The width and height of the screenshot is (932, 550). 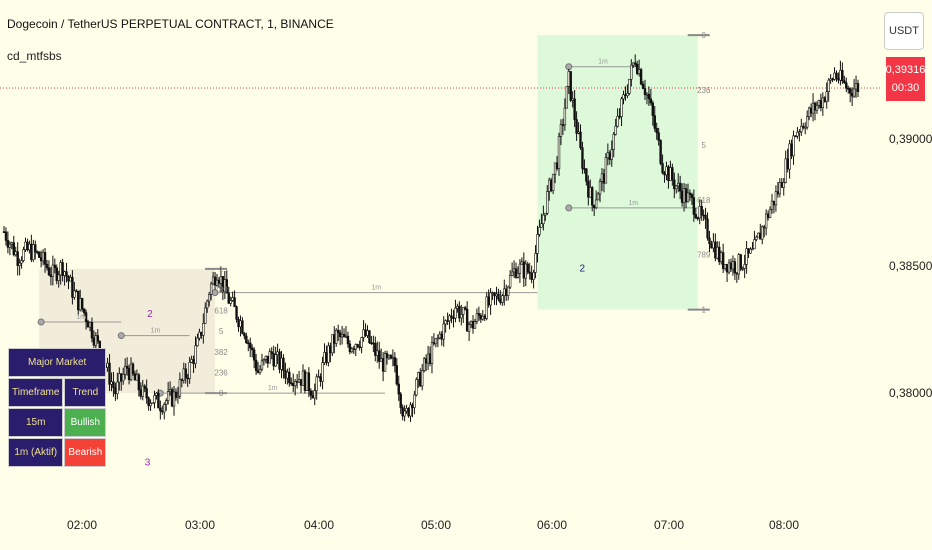 What do you see at coordinates (150, 314) in the screenshot?
I see `zone-number-label: 2` at bounding box center [150, 314].